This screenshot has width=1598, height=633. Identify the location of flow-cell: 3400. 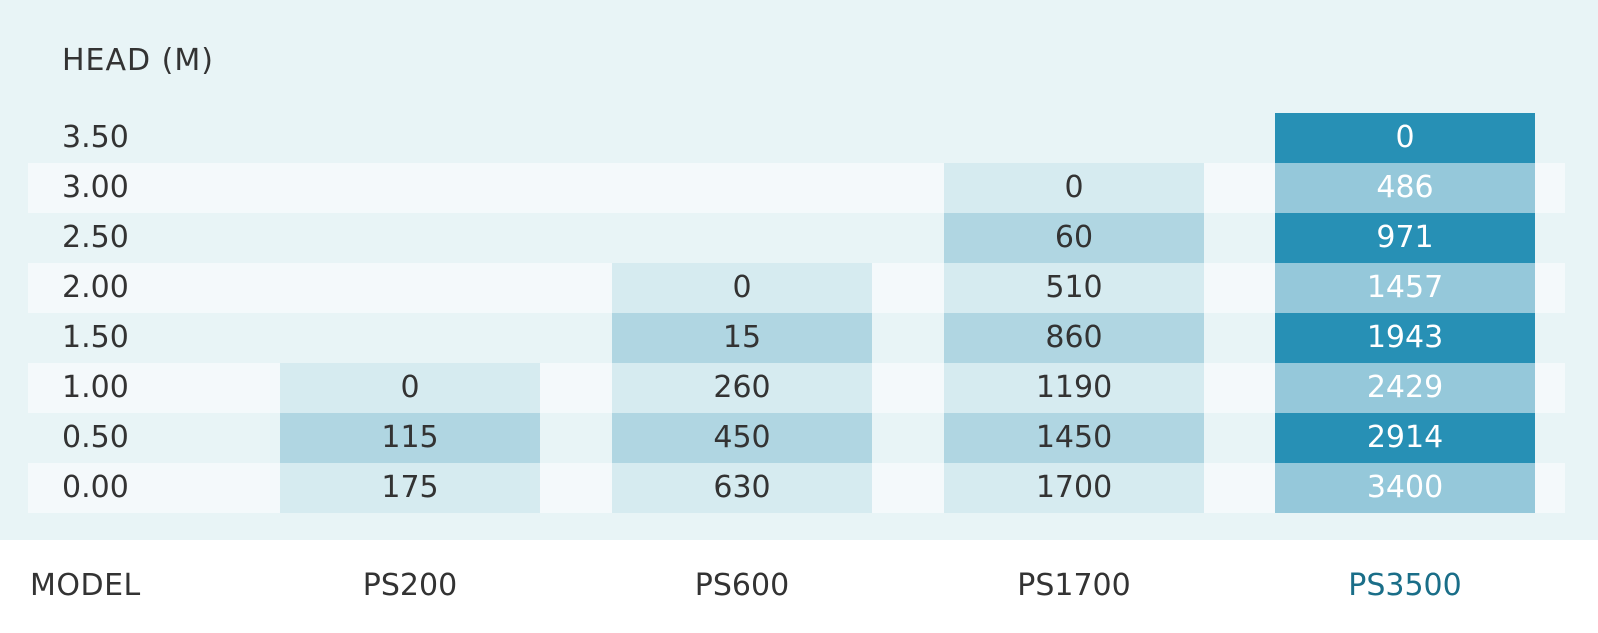
(1405, 488).